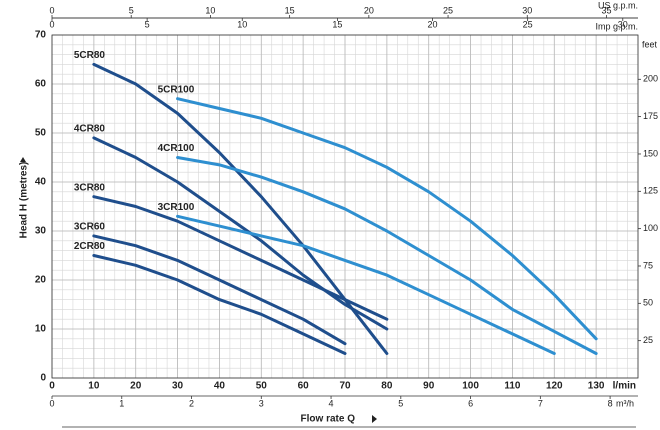 Image resolution: width=660 pixels, height=430 pixels. What do you see at coordinates (610, 403) in the screenshot?
I see `secondary-tick-label: 8` at bounding box center [610, 403].